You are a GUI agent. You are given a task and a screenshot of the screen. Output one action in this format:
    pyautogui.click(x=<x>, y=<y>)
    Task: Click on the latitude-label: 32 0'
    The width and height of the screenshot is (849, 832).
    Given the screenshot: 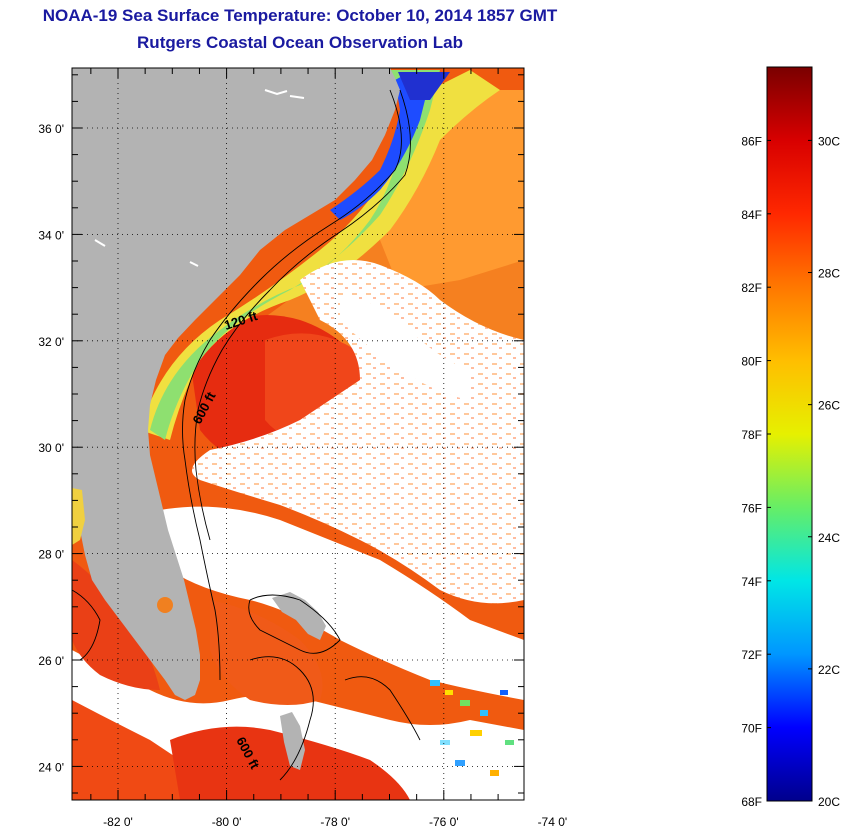 What is the action you would take?
    pyautogui.click(x=51, y=342)
    